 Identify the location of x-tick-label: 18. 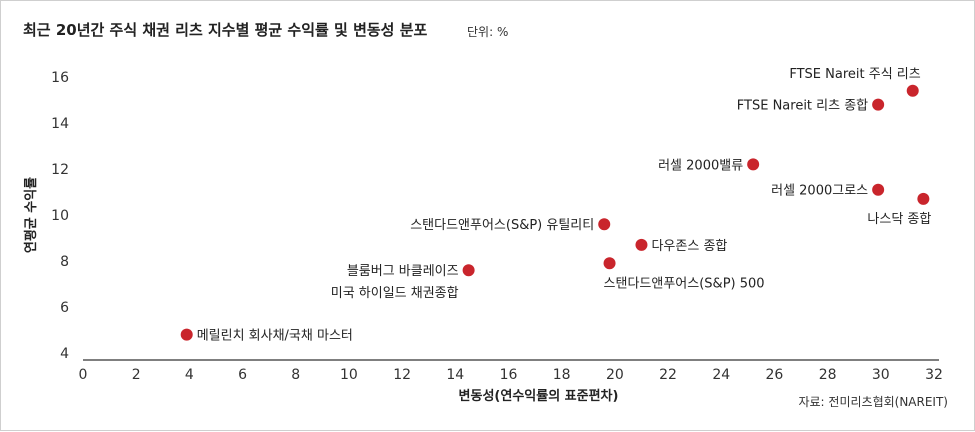
(562, 375).